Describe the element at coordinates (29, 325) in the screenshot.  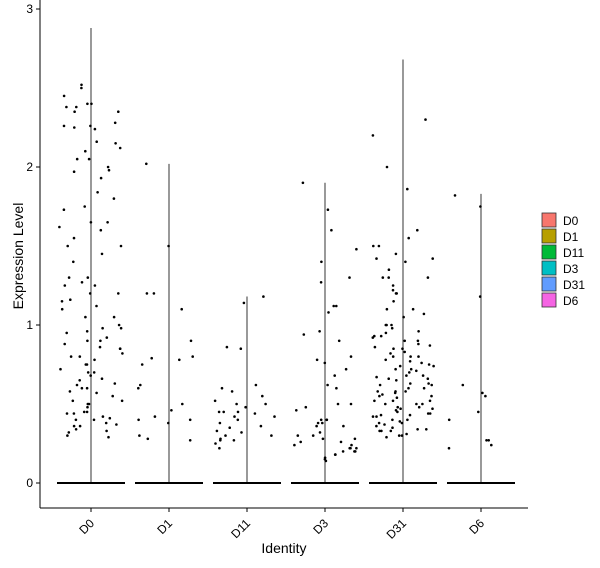
I see `y-tick-label: 1` at that location.